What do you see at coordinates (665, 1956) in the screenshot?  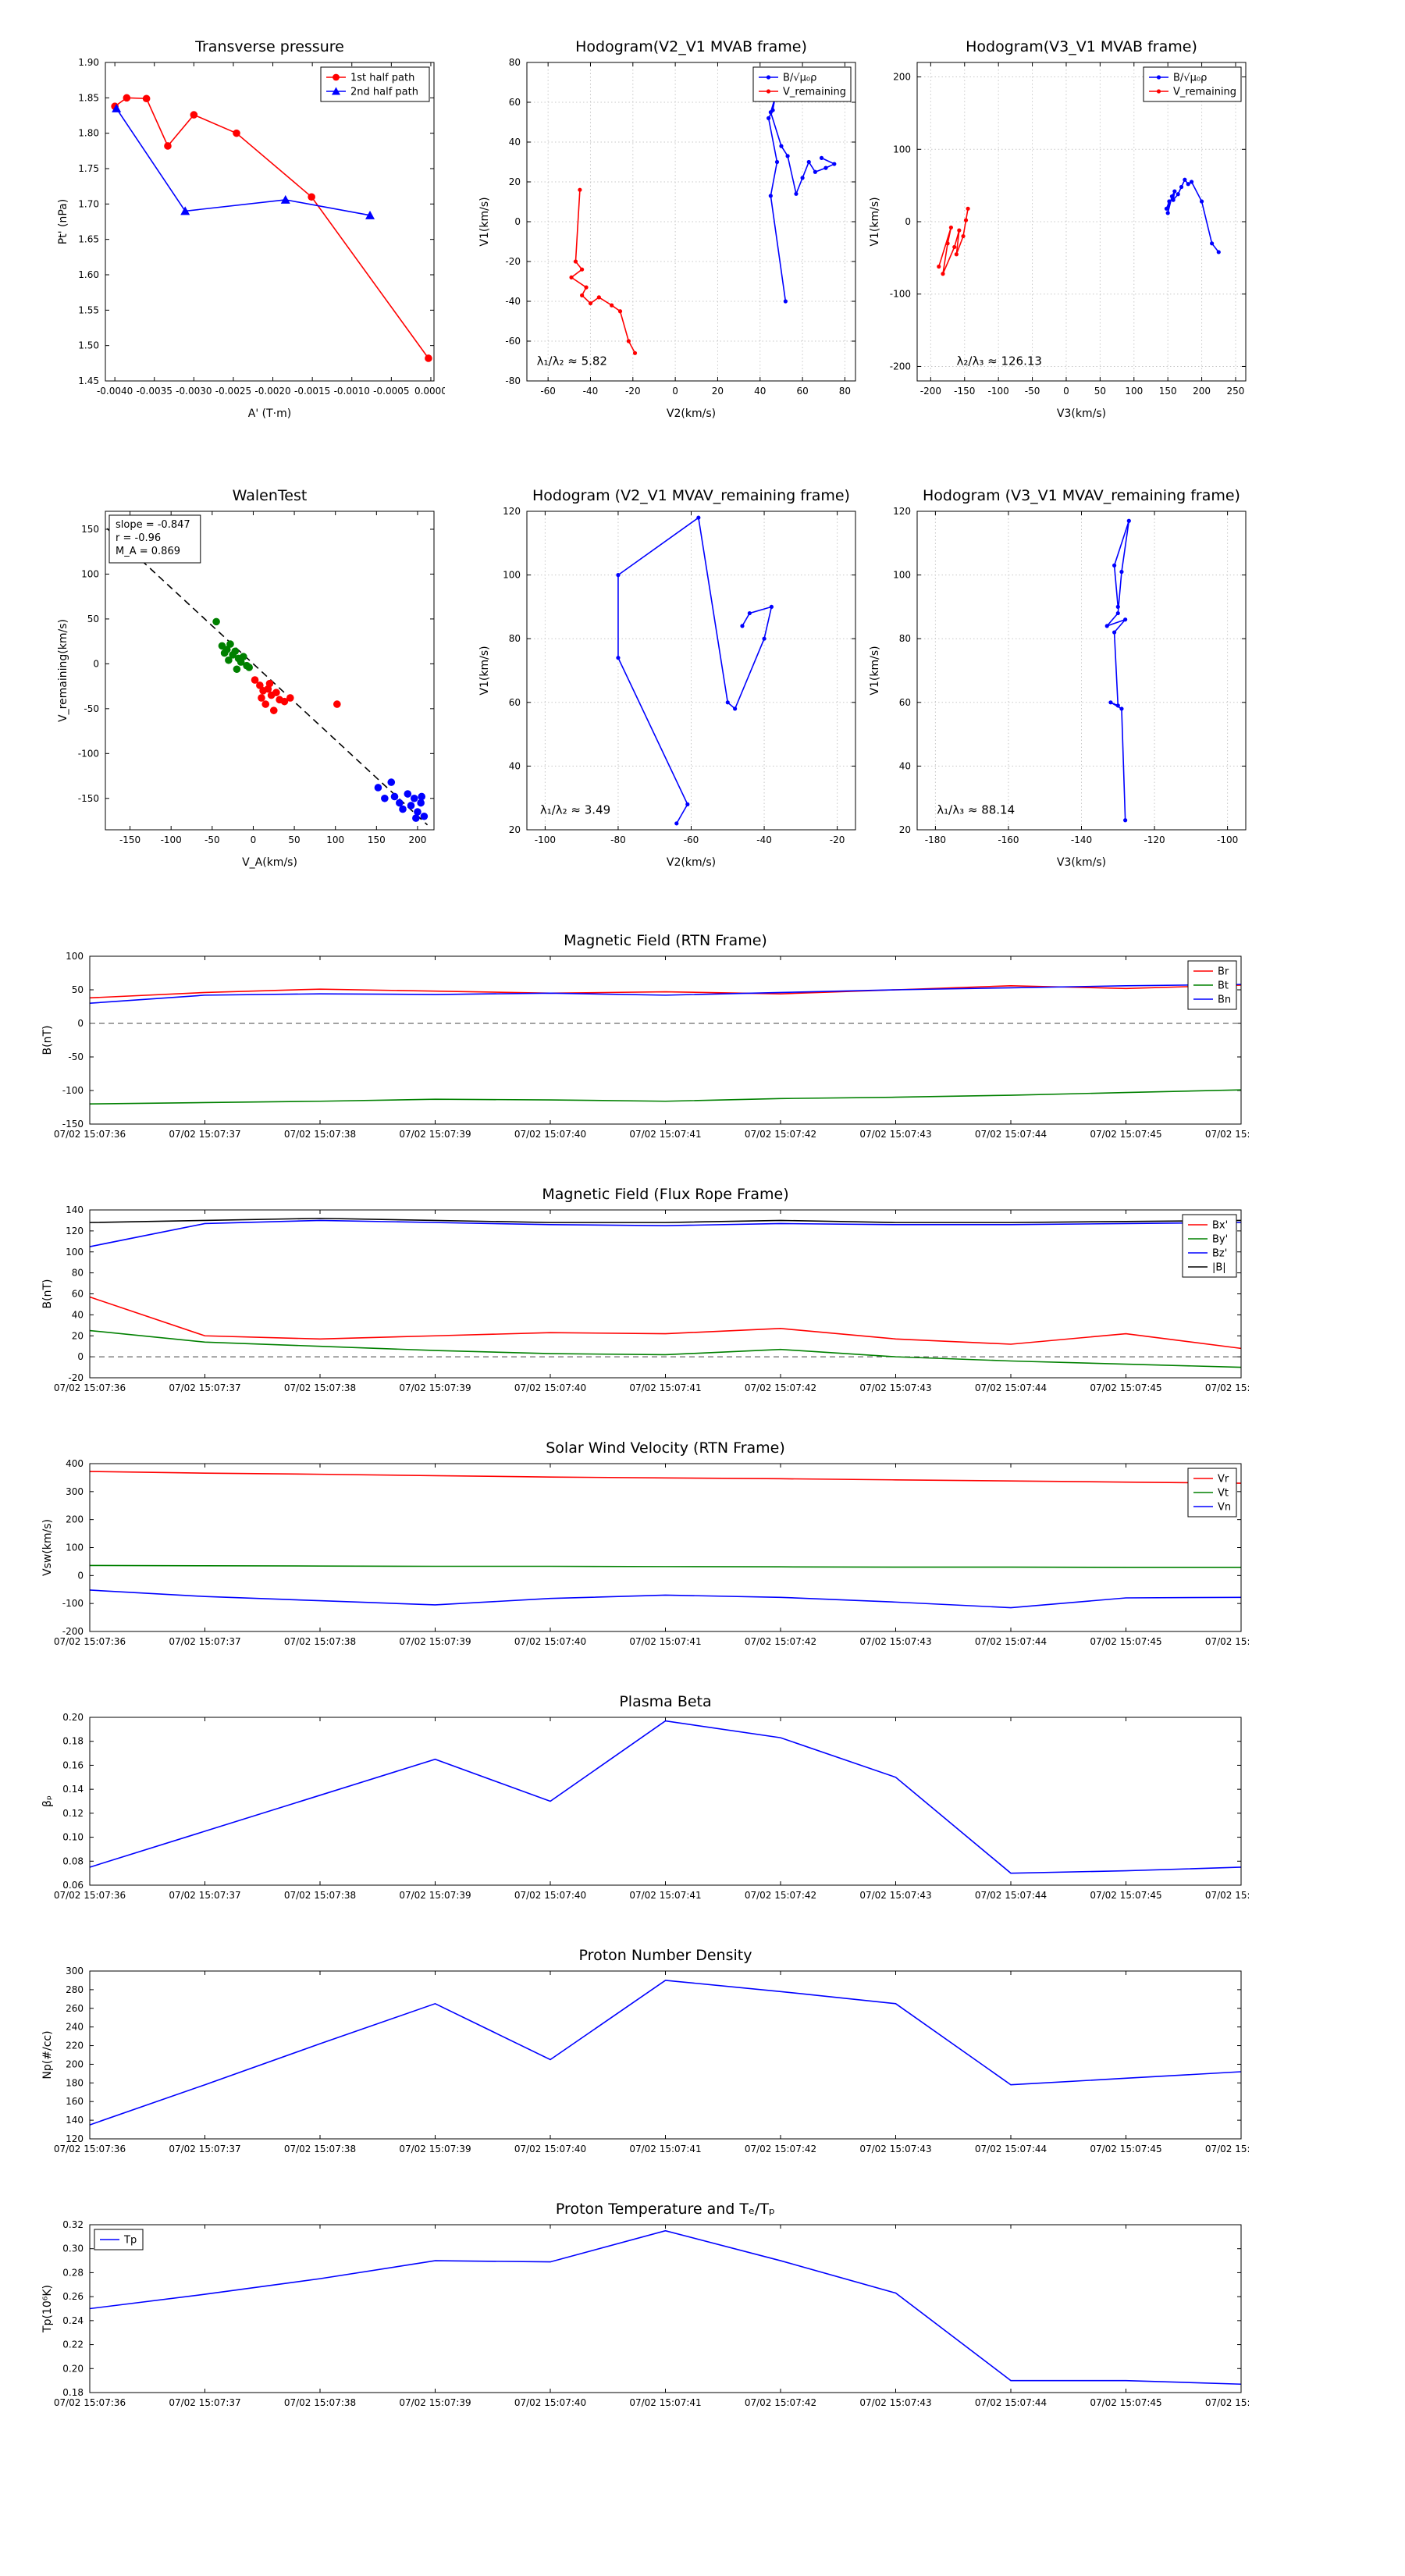 I see `svg-text: Proton Number Density` at bounding box center [665, 1956].